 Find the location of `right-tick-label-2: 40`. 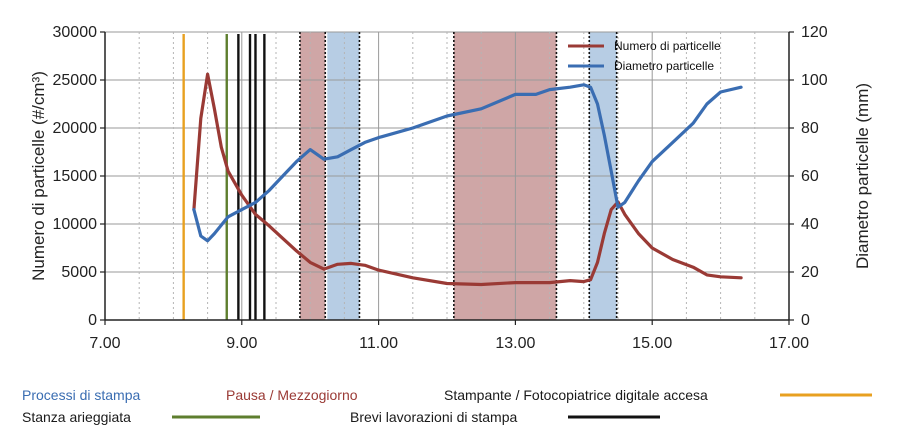

right-tick-label-2: 40 is located at coordinates (810, 224).